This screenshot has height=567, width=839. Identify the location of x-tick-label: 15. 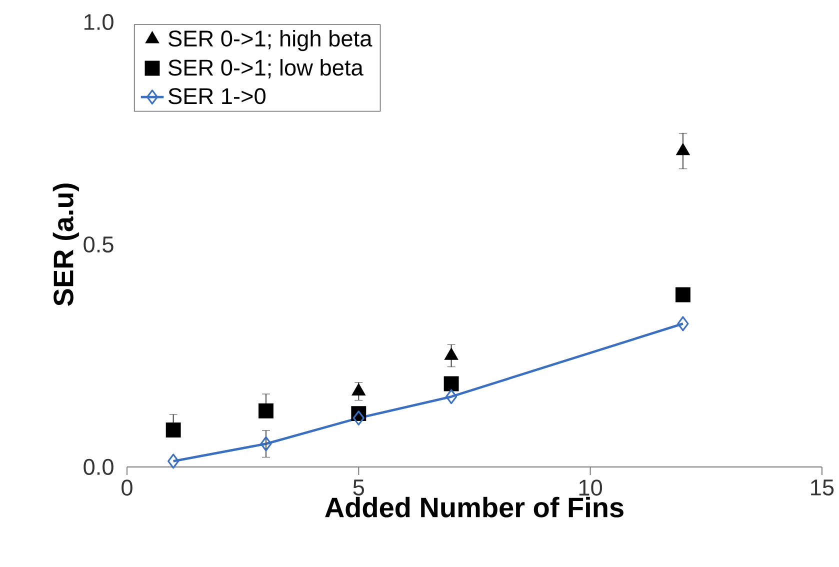
(822, 488).